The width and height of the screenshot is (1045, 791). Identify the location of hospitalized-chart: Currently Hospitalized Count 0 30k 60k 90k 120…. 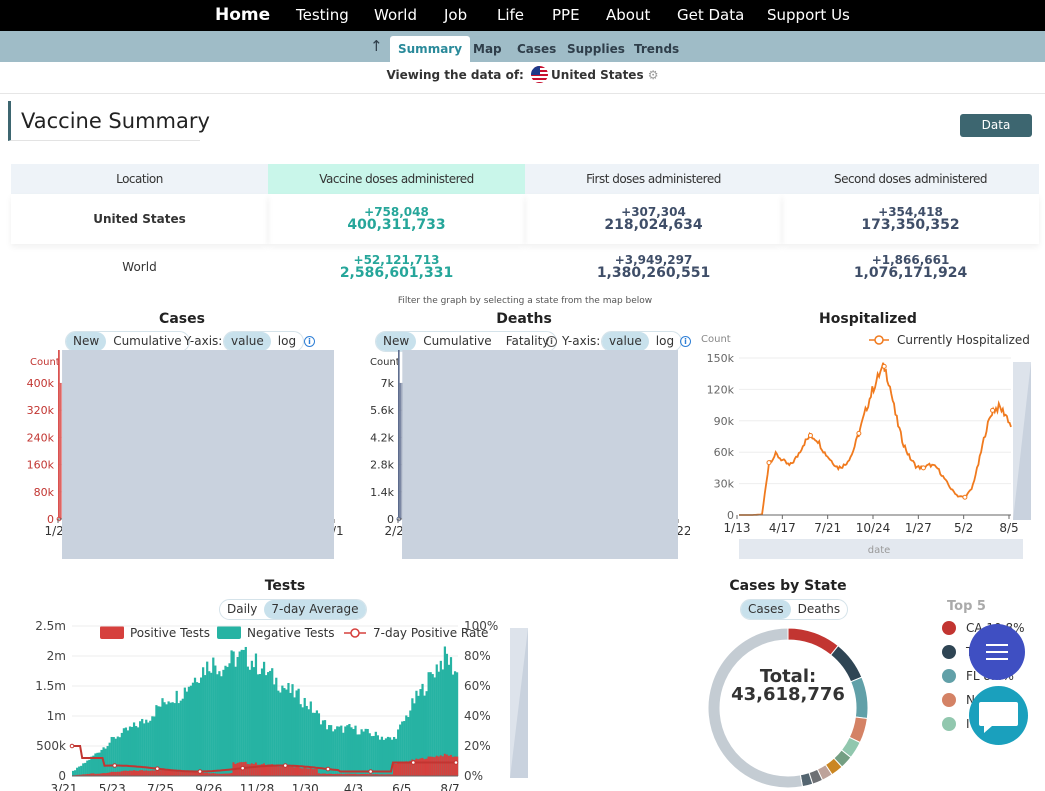
(867, 445).